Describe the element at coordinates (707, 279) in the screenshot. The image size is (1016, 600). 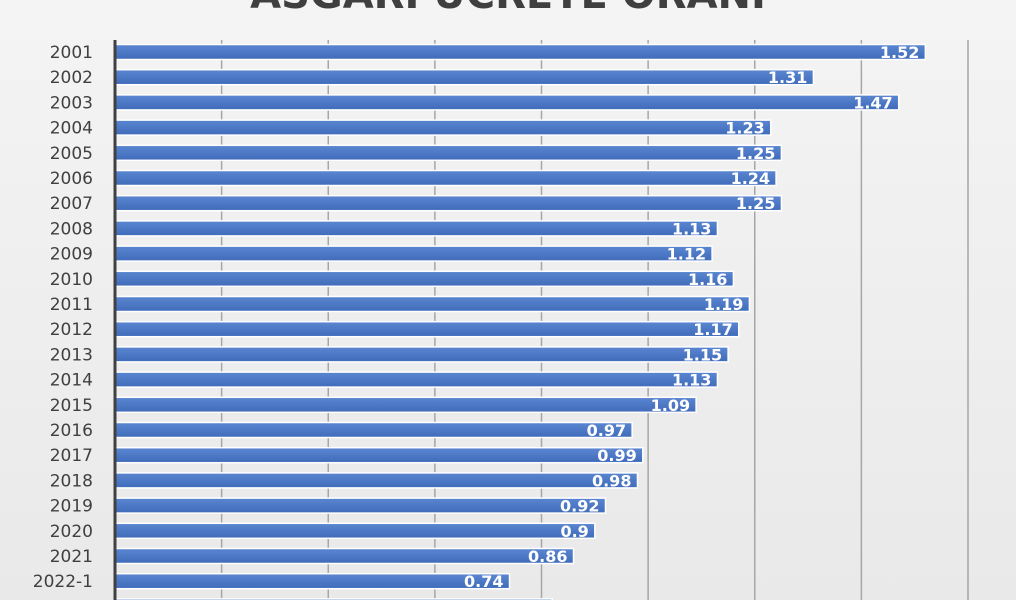
I see `data-label: 1.16` at that location.